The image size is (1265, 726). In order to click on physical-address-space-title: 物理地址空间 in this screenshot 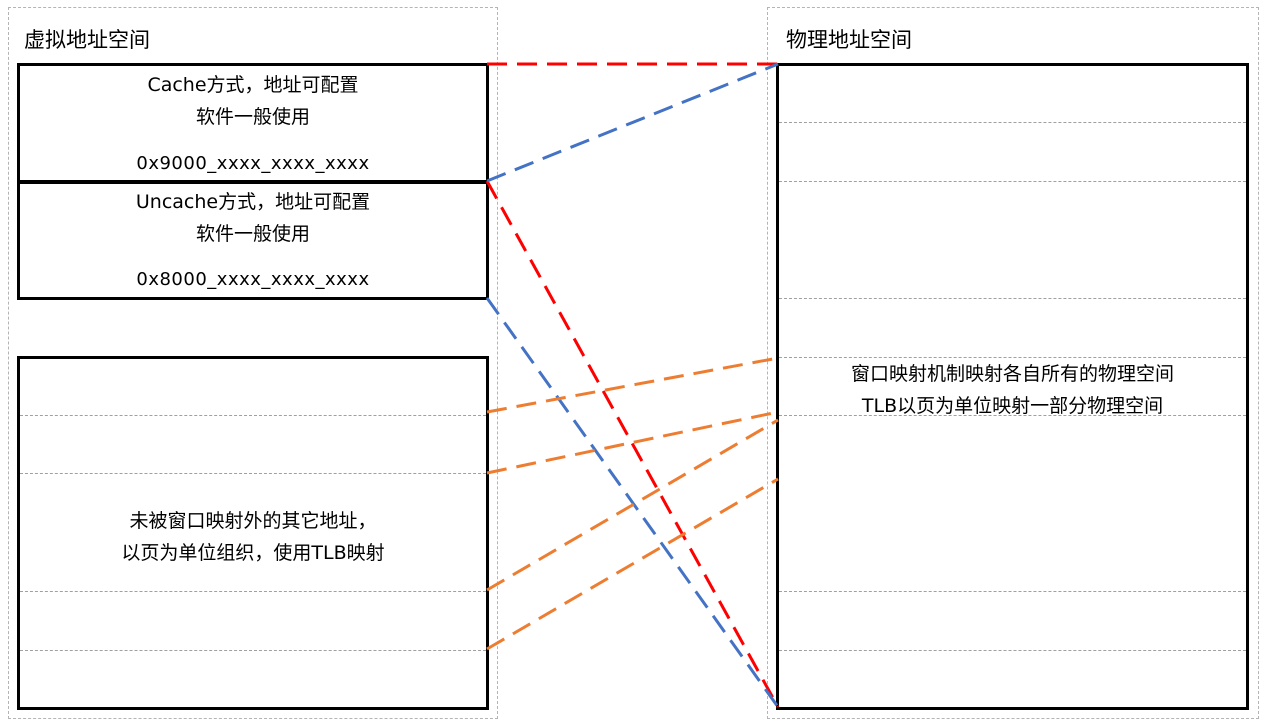, I will do `click(849, 40)`.